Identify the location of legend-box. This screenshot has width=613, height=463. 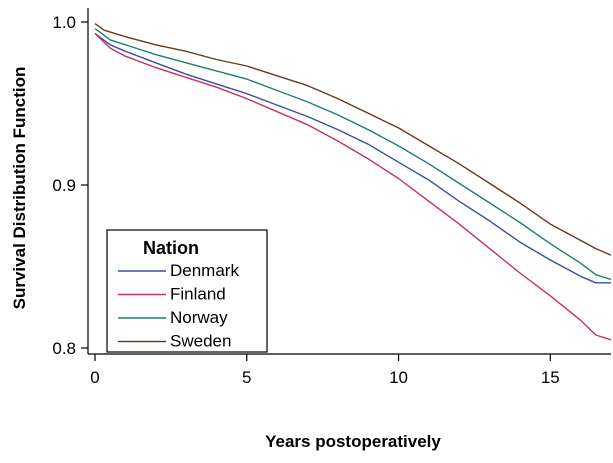
(187, 291).